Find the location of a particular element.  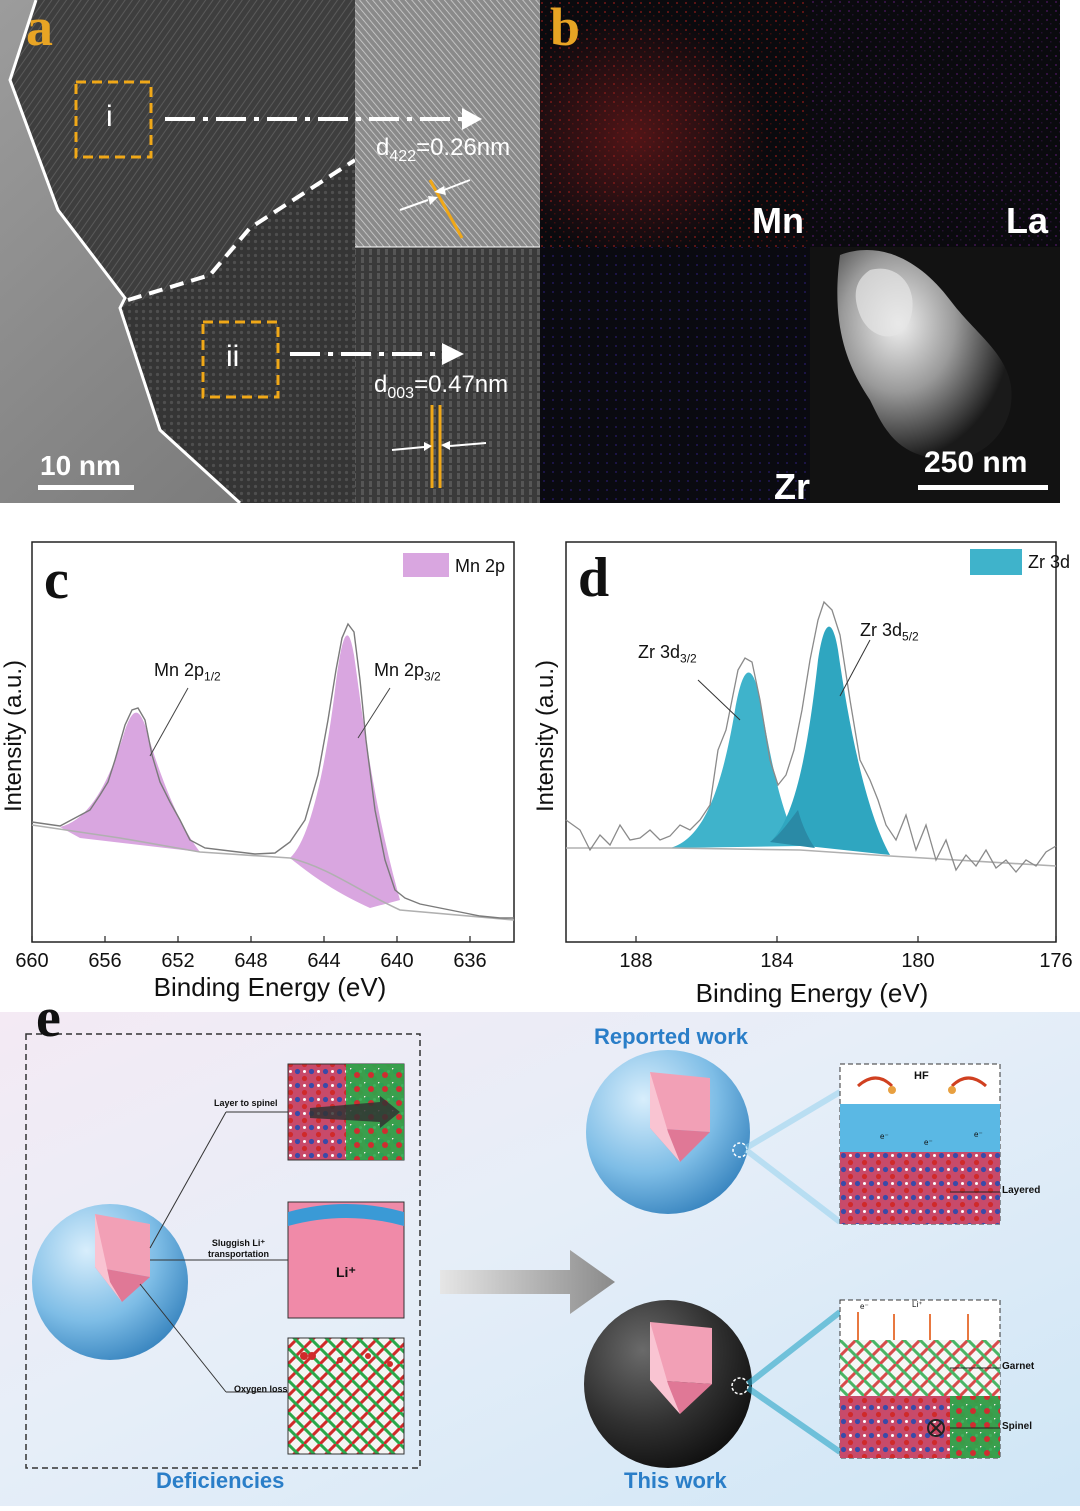

d003-label: d003=0.47nm is located at coordinates (441, 387).